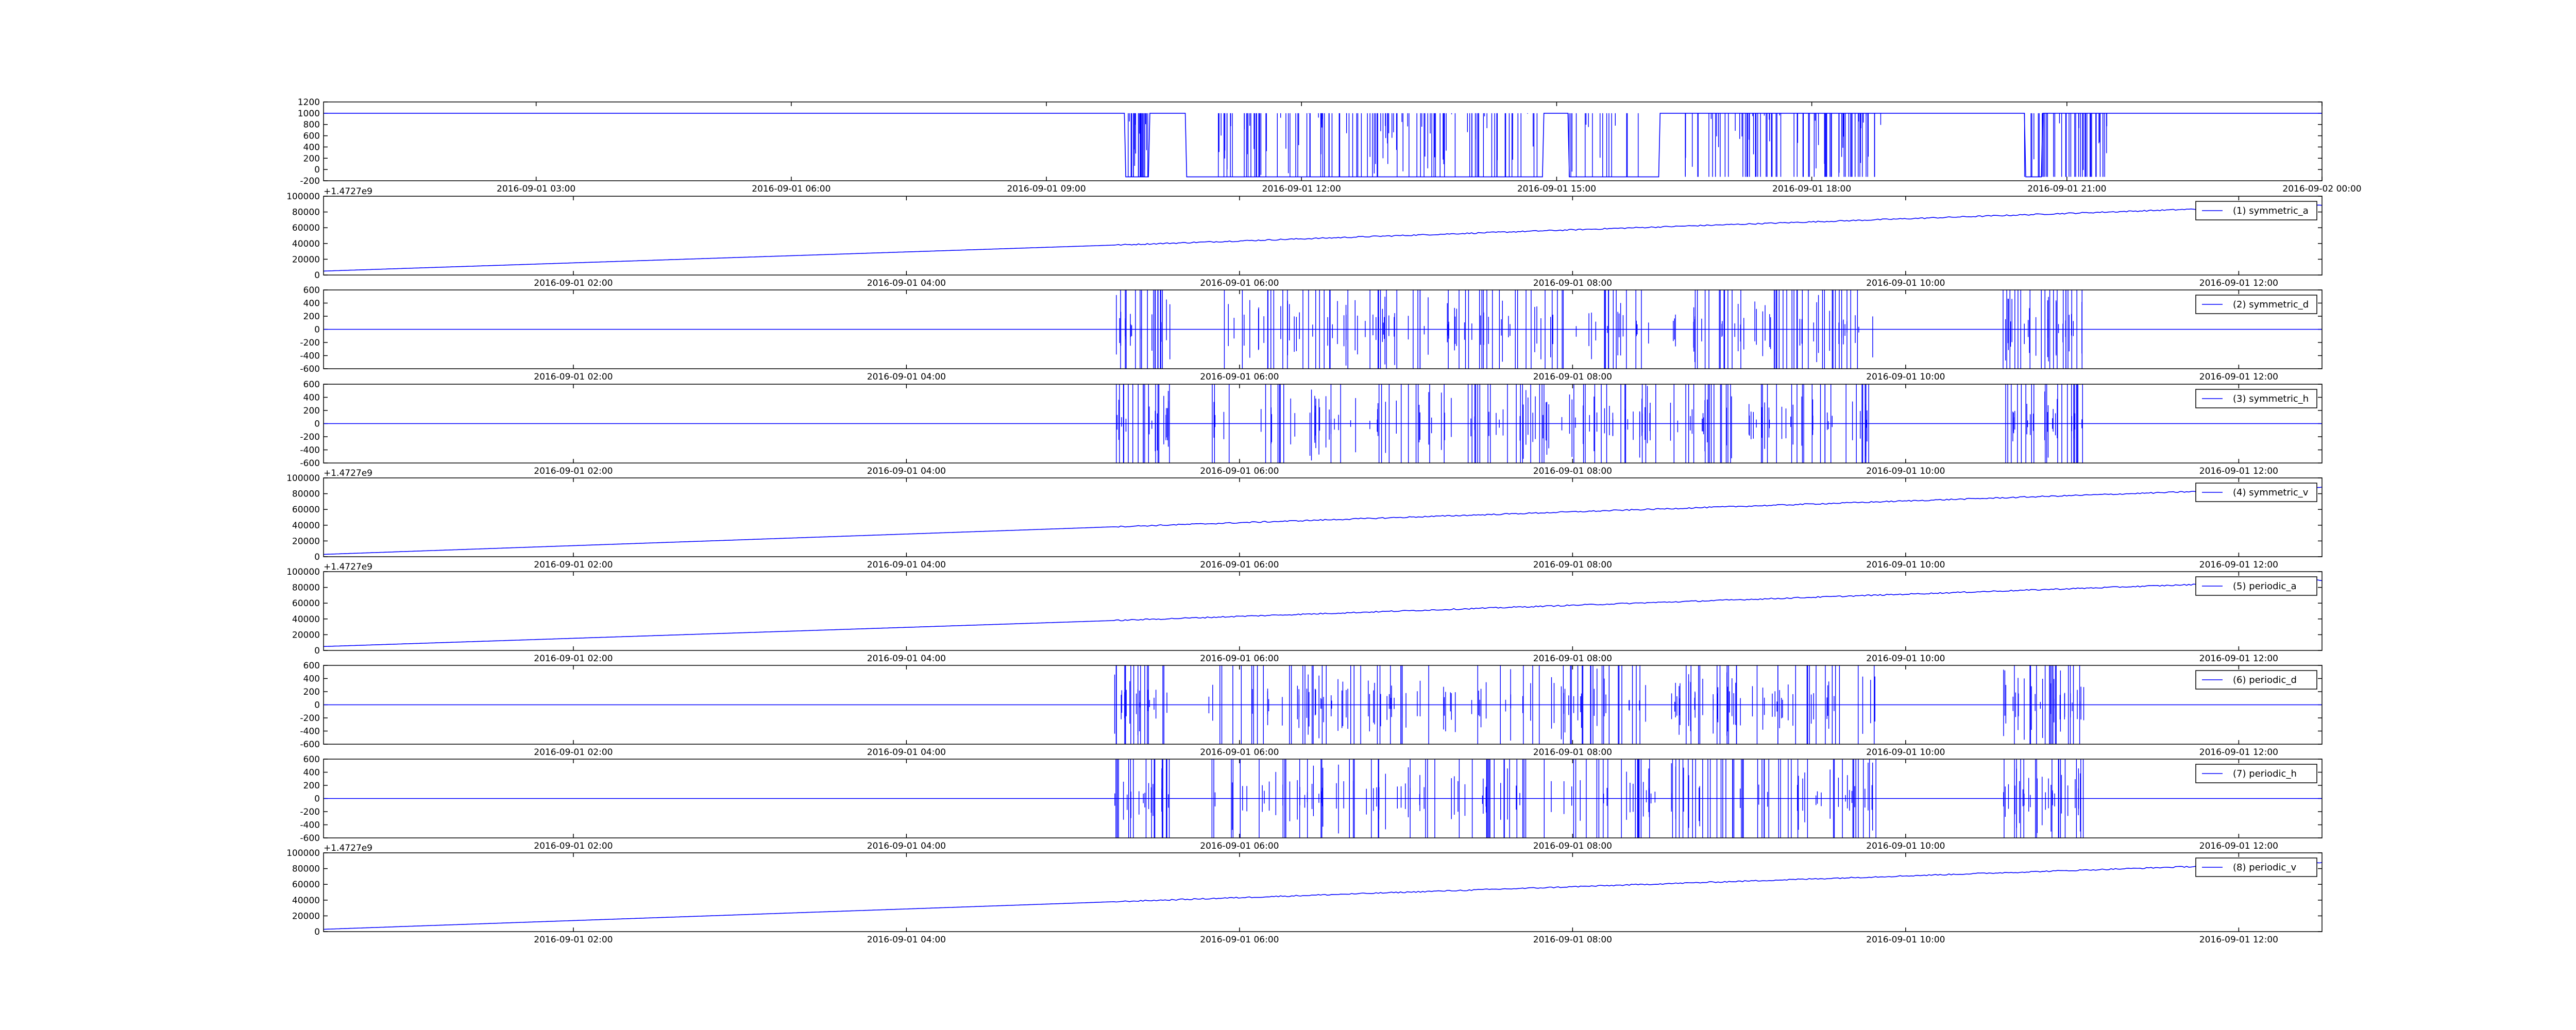  What do you see at coordinates (1046, 189) in the screenshot?
I see `x-tick-label: 2016-09-01 09:00` at bounding box center [1046, 189].